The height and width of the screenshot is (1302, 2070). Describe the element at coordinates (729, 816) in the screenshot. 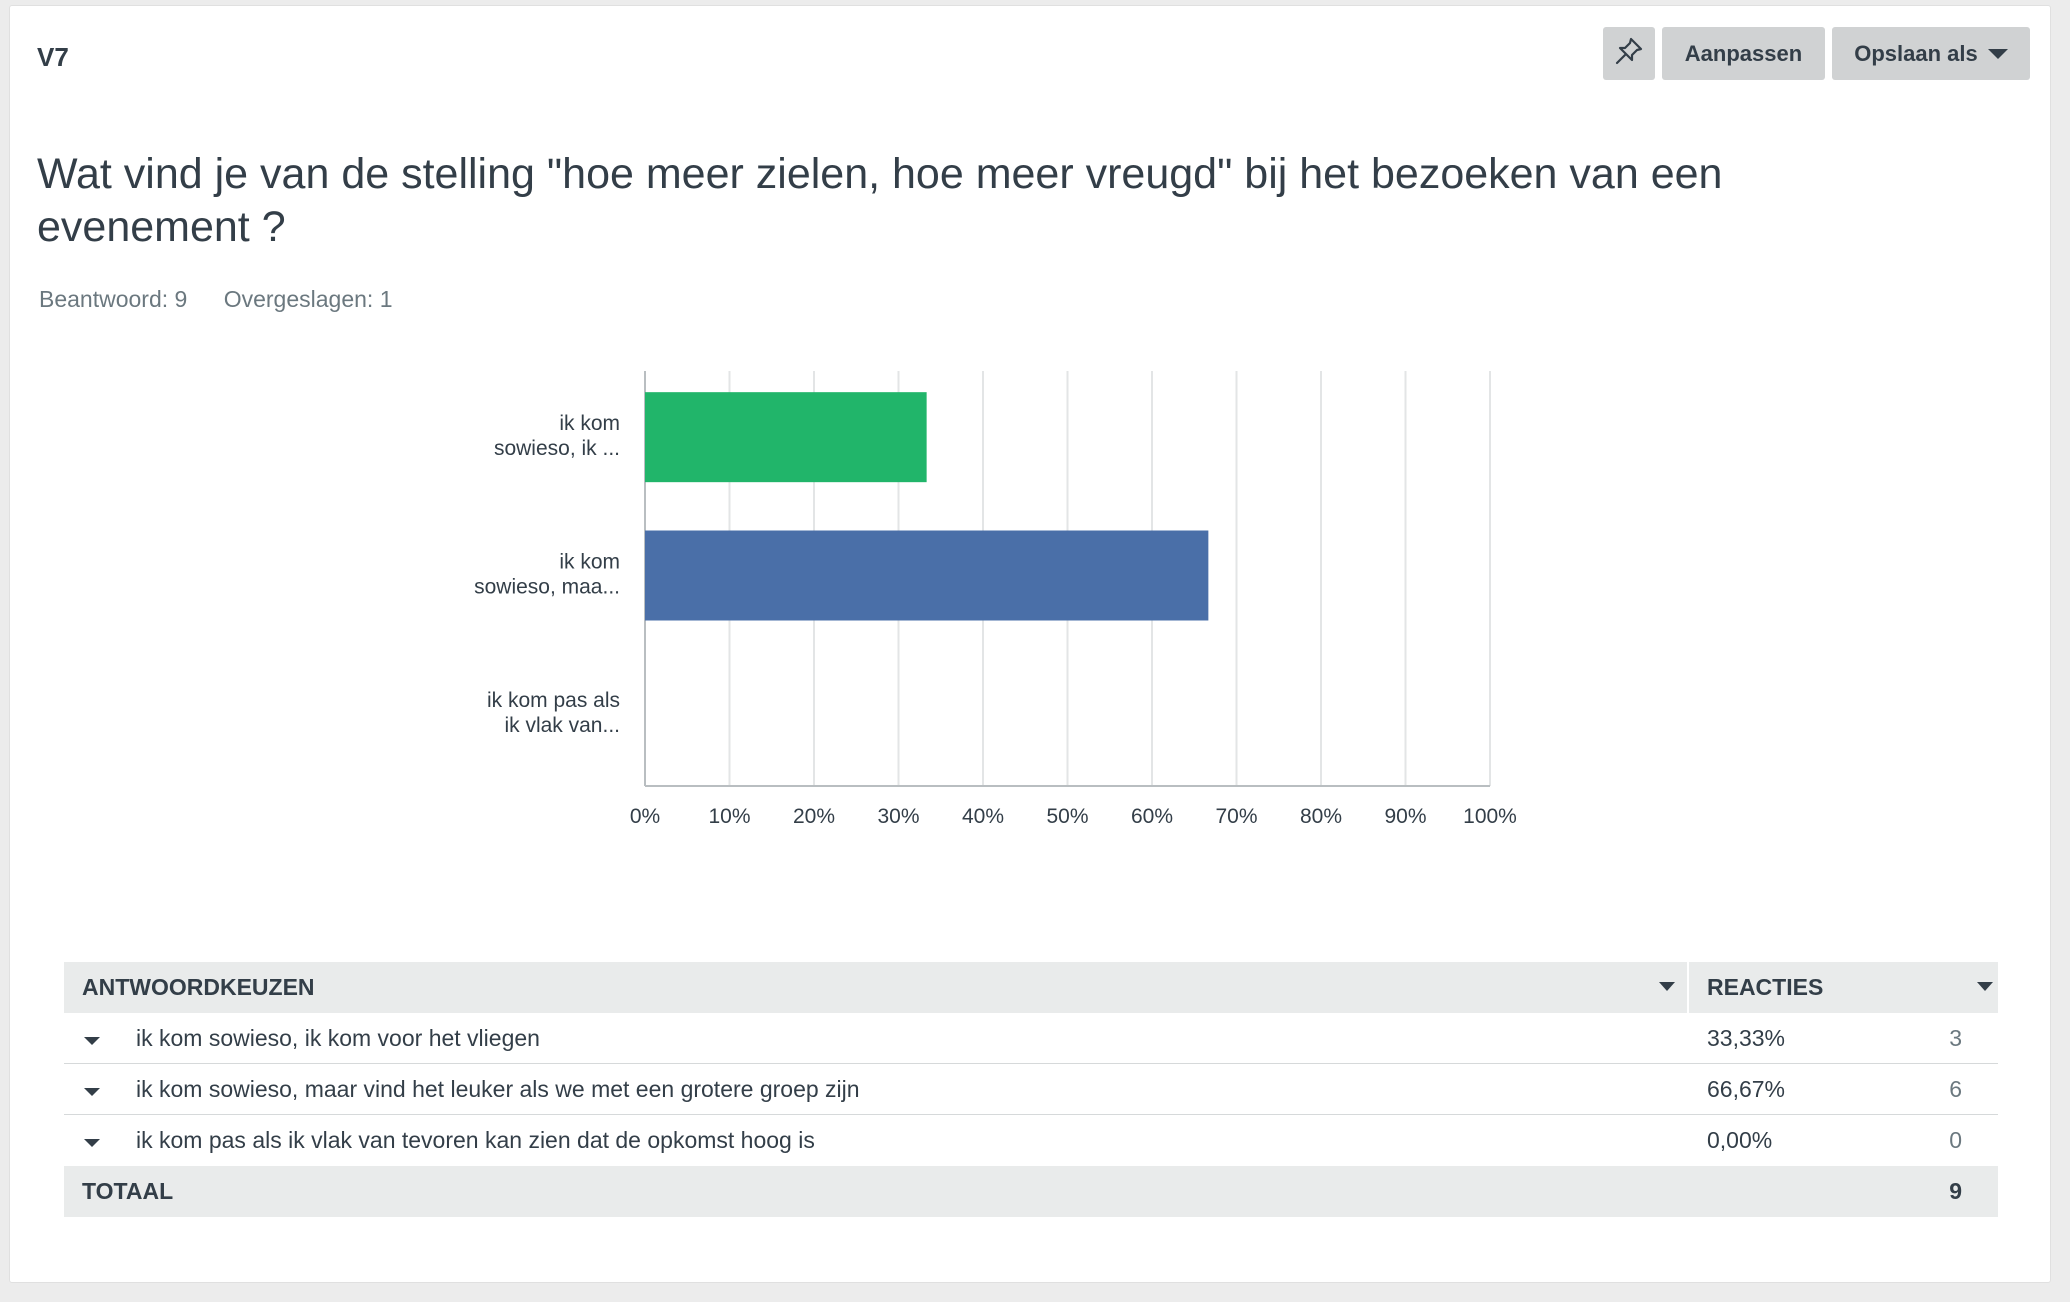

I see `x-tick-label: 10%` at that location.